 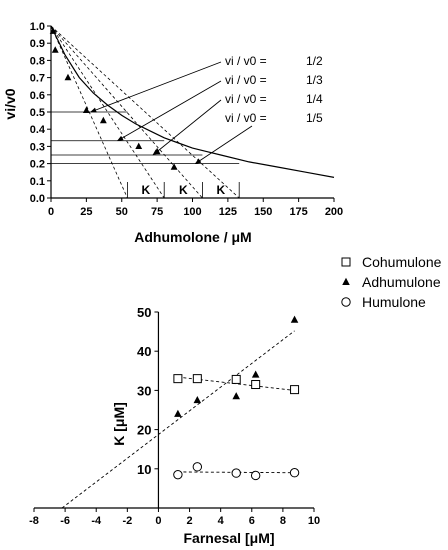 I want to click on legend-circle-icon, so click(x=346, y=302).